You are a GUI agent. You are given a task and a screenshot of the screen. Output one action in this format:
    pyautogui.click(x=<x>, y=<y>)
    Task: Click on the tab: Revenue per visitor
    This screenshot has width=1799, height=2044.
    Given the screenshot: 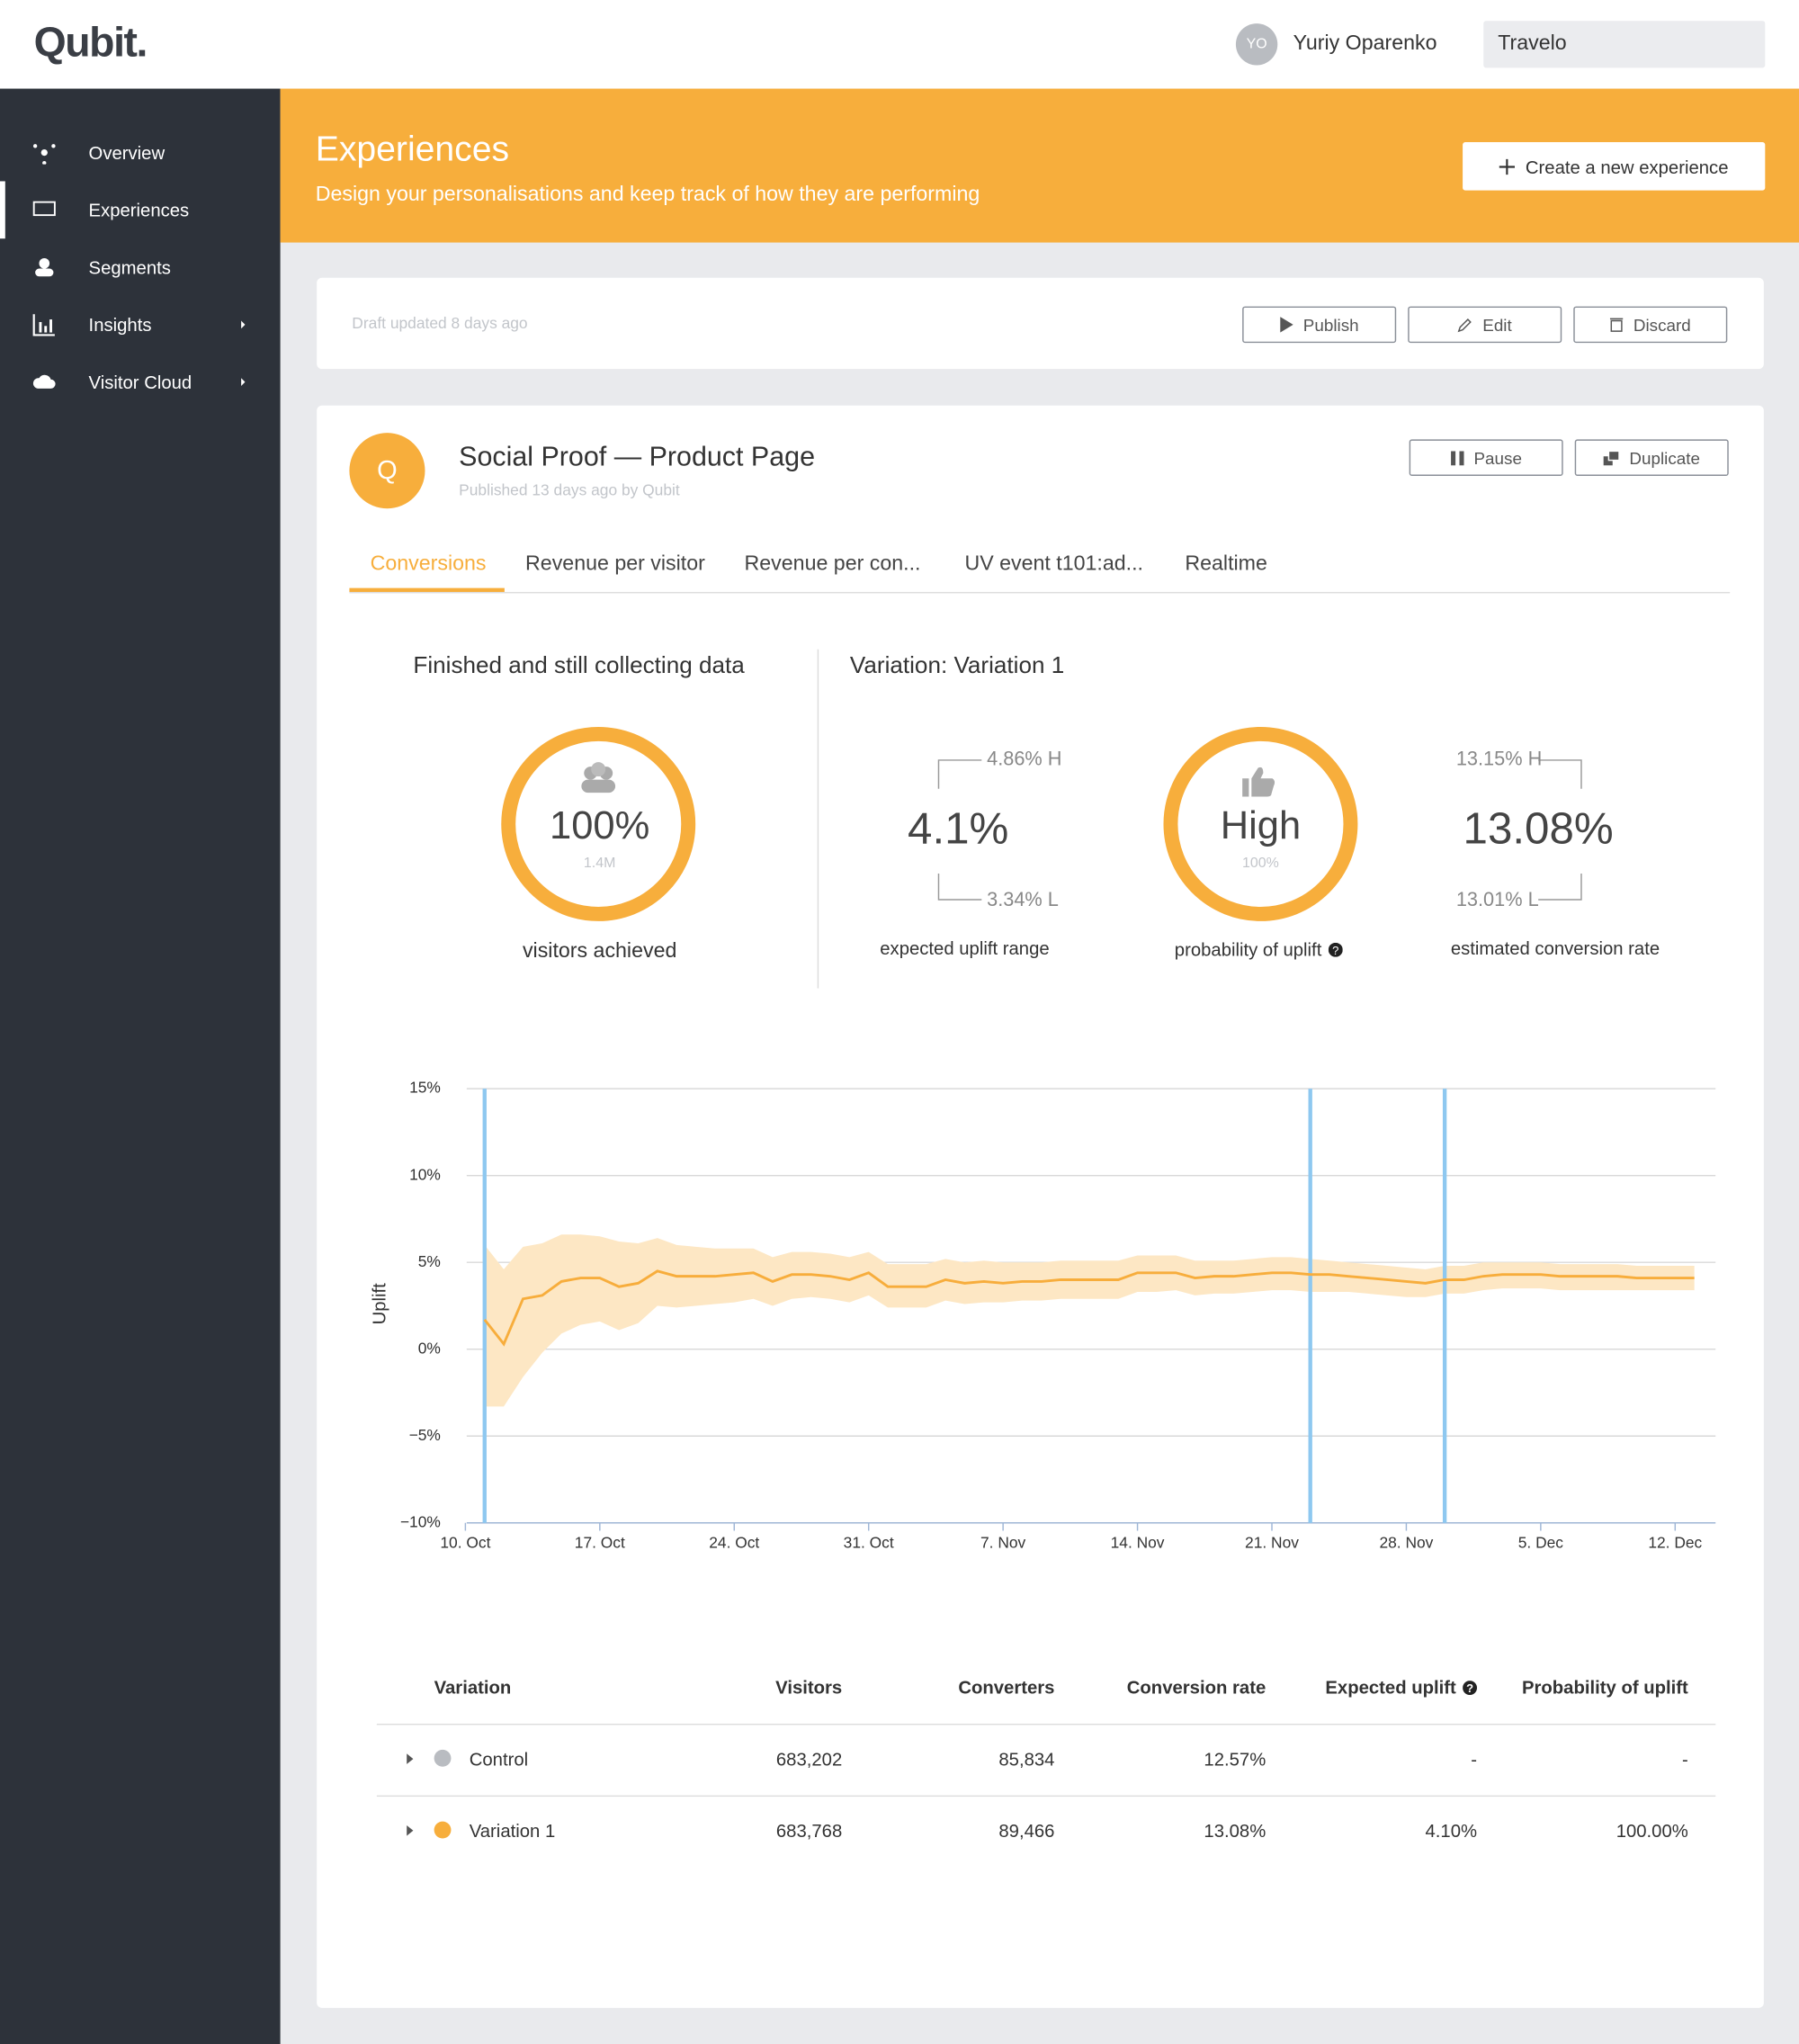 What is the action you would take?
    pyautogui.click(x=615, y=564)
    